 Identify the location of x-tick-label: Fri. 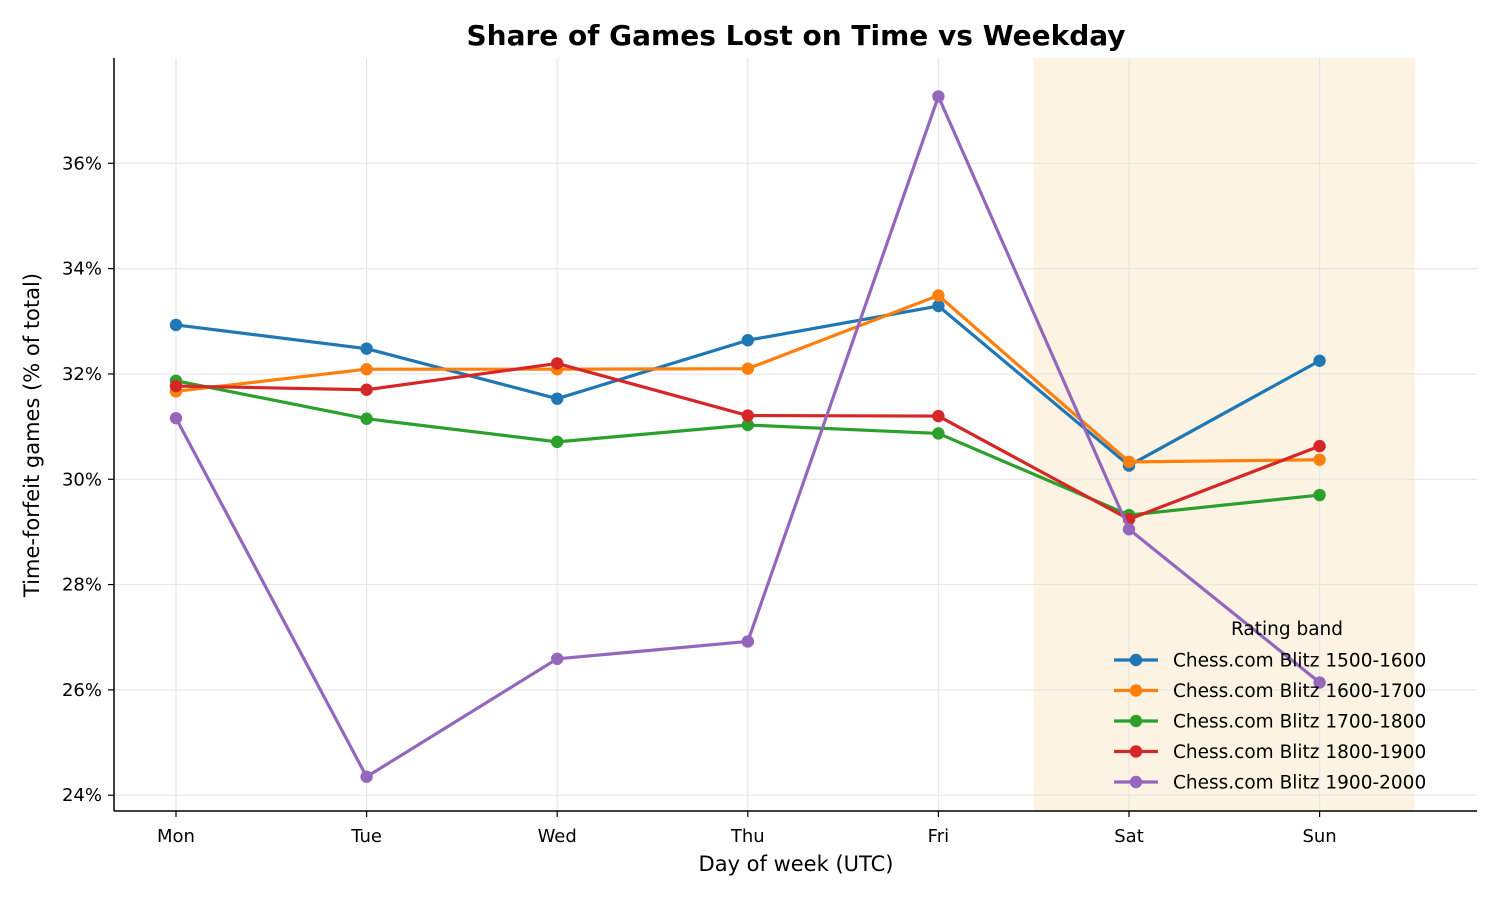
(938, 836).